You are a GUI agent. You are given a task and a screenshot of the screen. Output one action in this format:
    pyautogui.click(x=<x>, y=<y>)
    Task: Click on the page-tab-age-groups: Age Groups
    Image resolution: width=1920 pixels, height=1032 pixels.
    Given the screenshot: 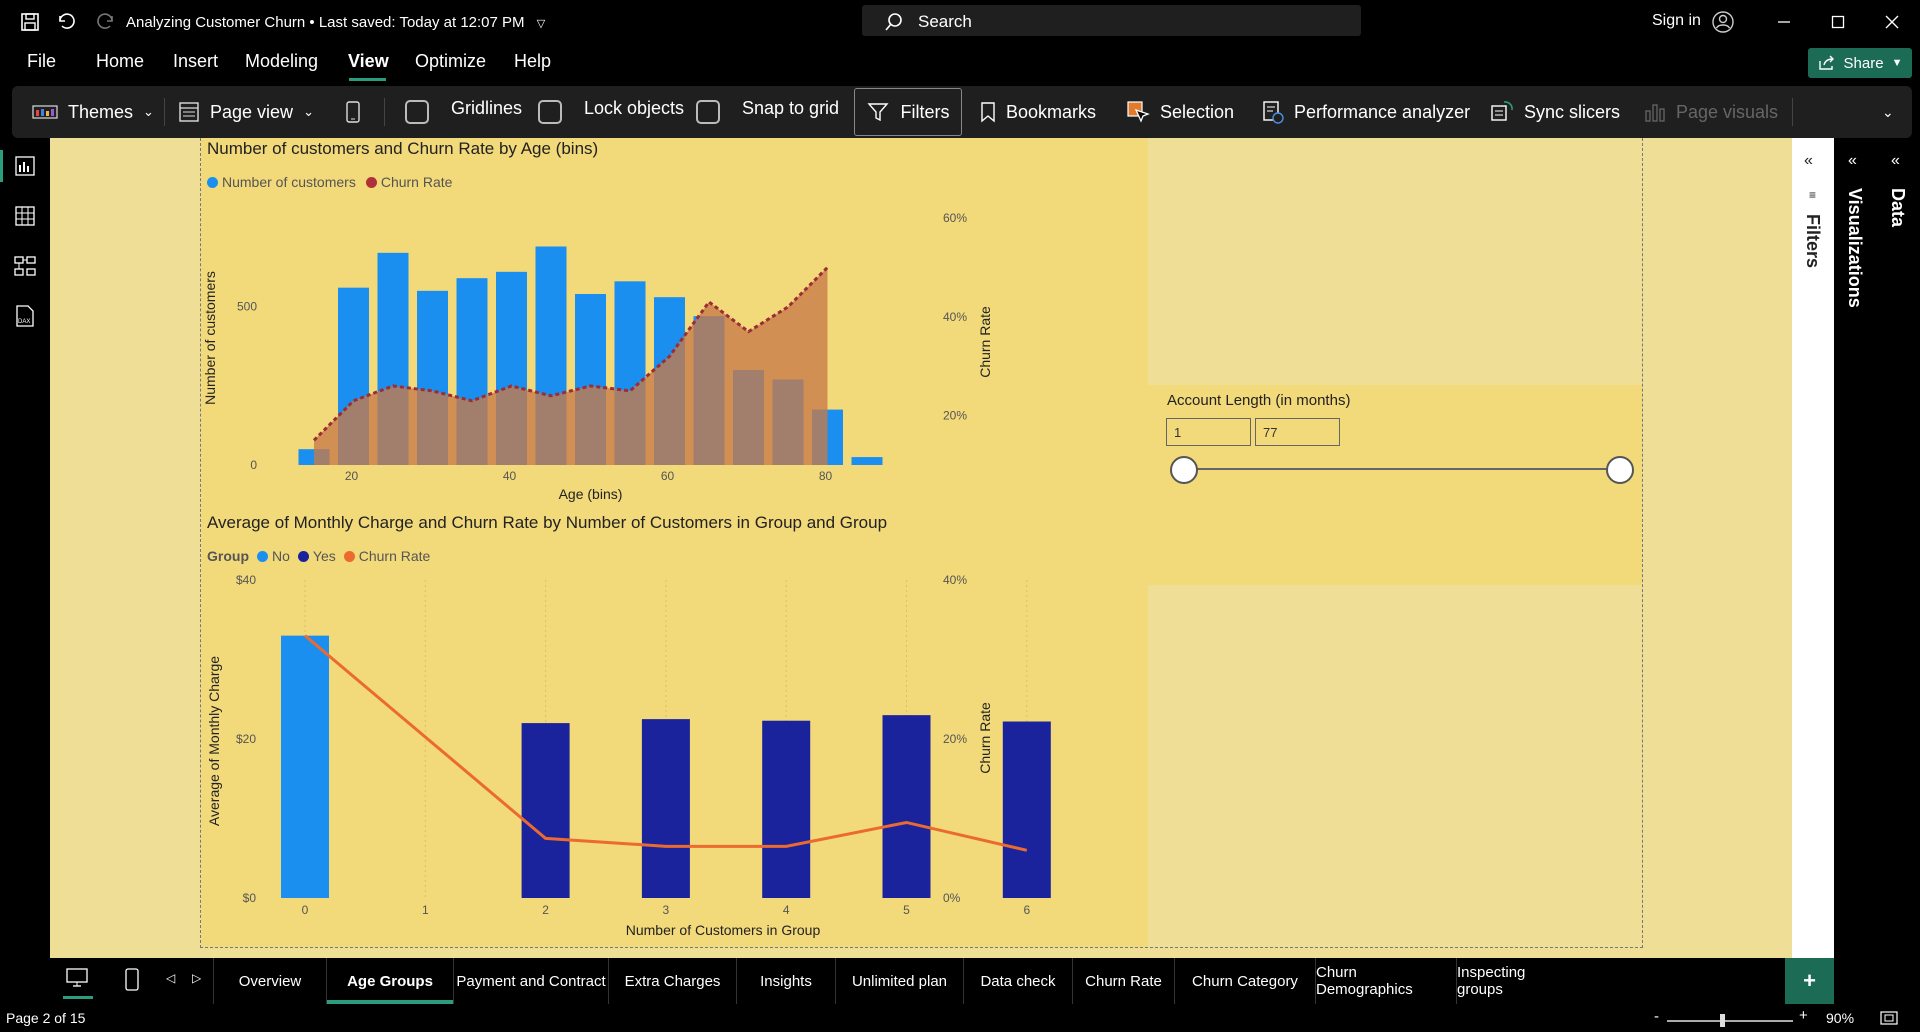 What is the action you would take?
    pyautogui.click(x=389, y=981)
    